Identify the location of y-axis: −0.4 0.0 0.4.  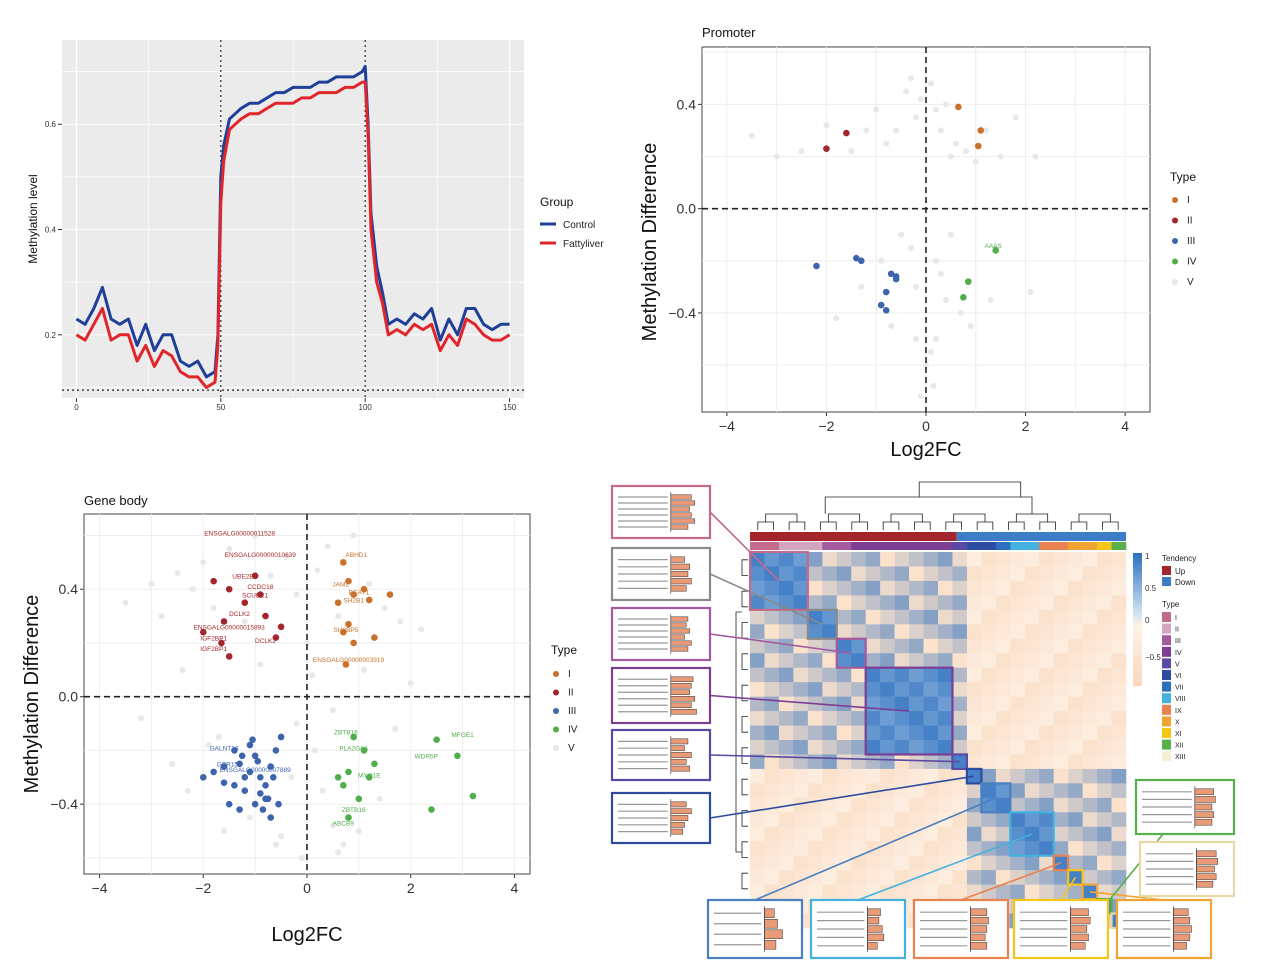
(67, 696).